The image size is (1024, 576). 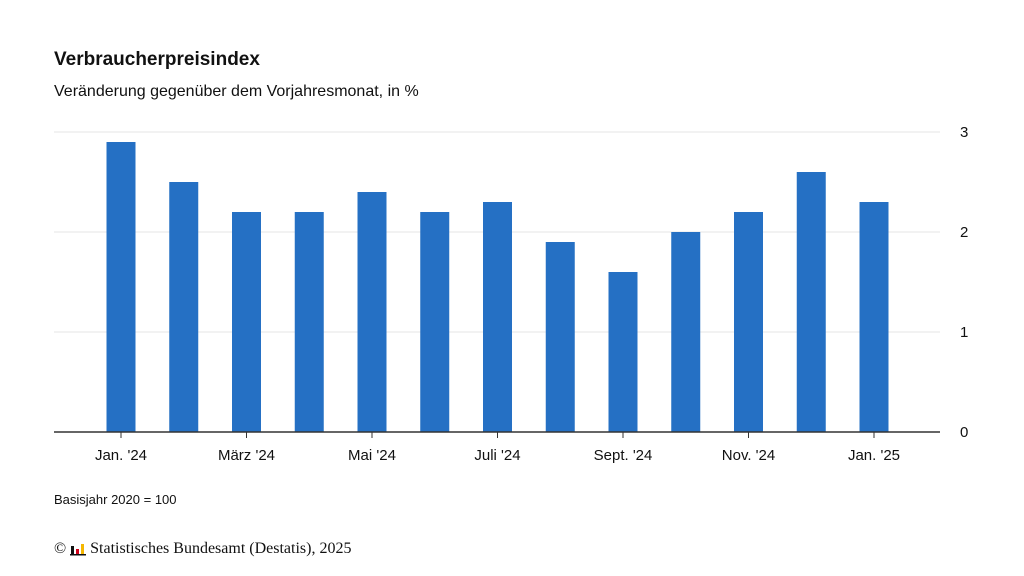 I want to click on x-tick-label: Sept. '24, so click(x=623, y=455).